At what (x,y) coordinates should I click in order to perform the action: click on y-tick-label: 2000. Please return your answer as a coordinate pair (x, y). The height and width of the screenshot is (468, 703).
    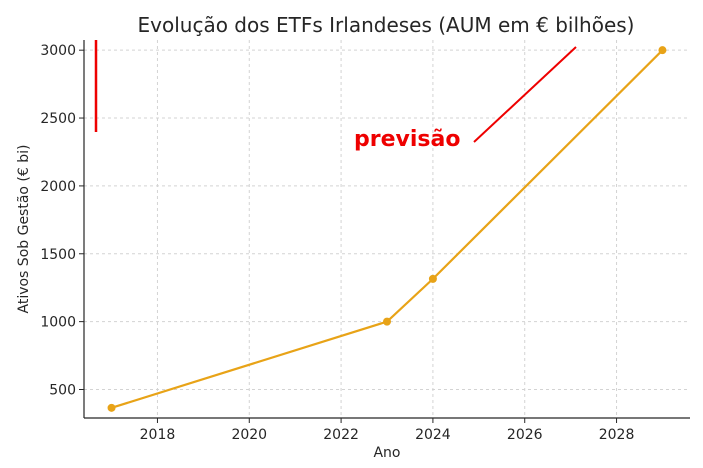
    Looking at the image, I should click on (58, 187).